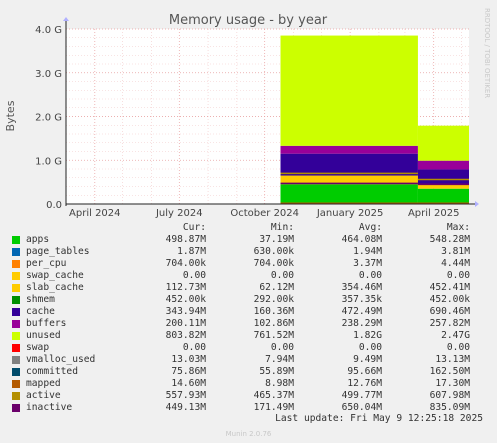  Describe the element at coordinates (185, 299) in the screenshot. I see `legend-cur: 452.00k` at that location.